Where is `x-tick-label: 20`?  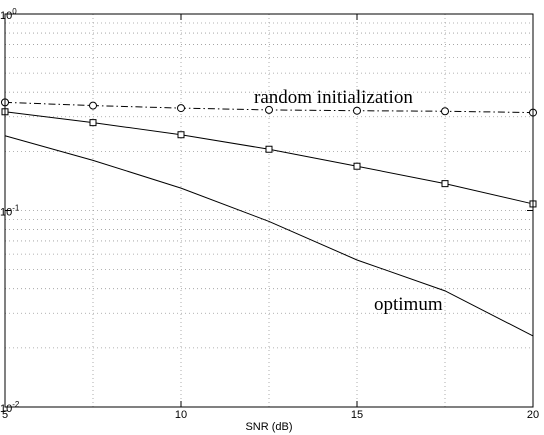
x-tick-label: 20 is located at coordinates (533, 415).